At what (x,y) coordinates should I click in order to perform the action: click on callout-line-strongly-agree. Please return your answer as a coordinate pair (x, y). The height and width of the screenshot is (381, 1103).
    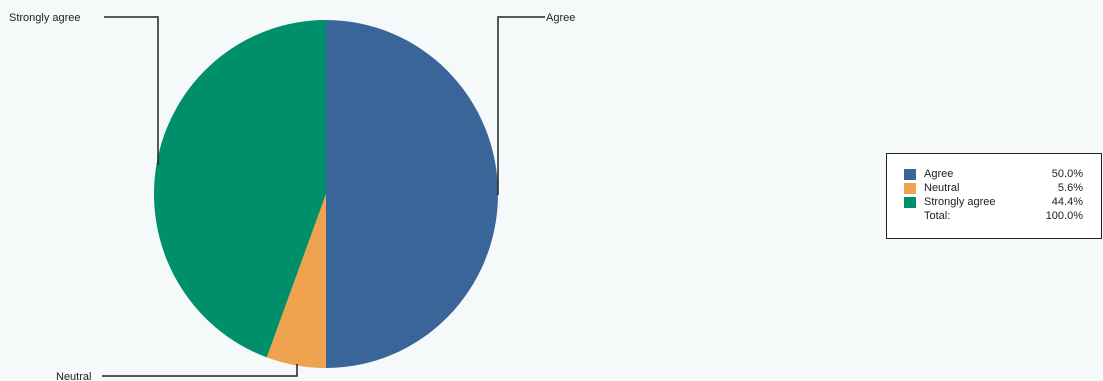
    Looking at the image, I should click on (131, 90).